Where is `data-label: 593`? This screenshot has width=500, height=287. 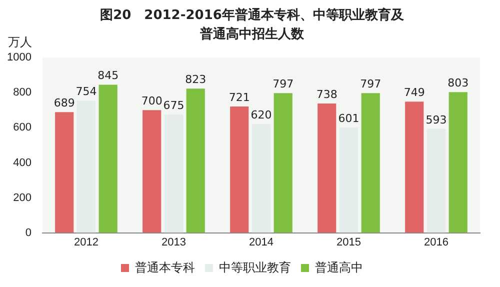
data-label: 593 is located at coordinates (436, 119).